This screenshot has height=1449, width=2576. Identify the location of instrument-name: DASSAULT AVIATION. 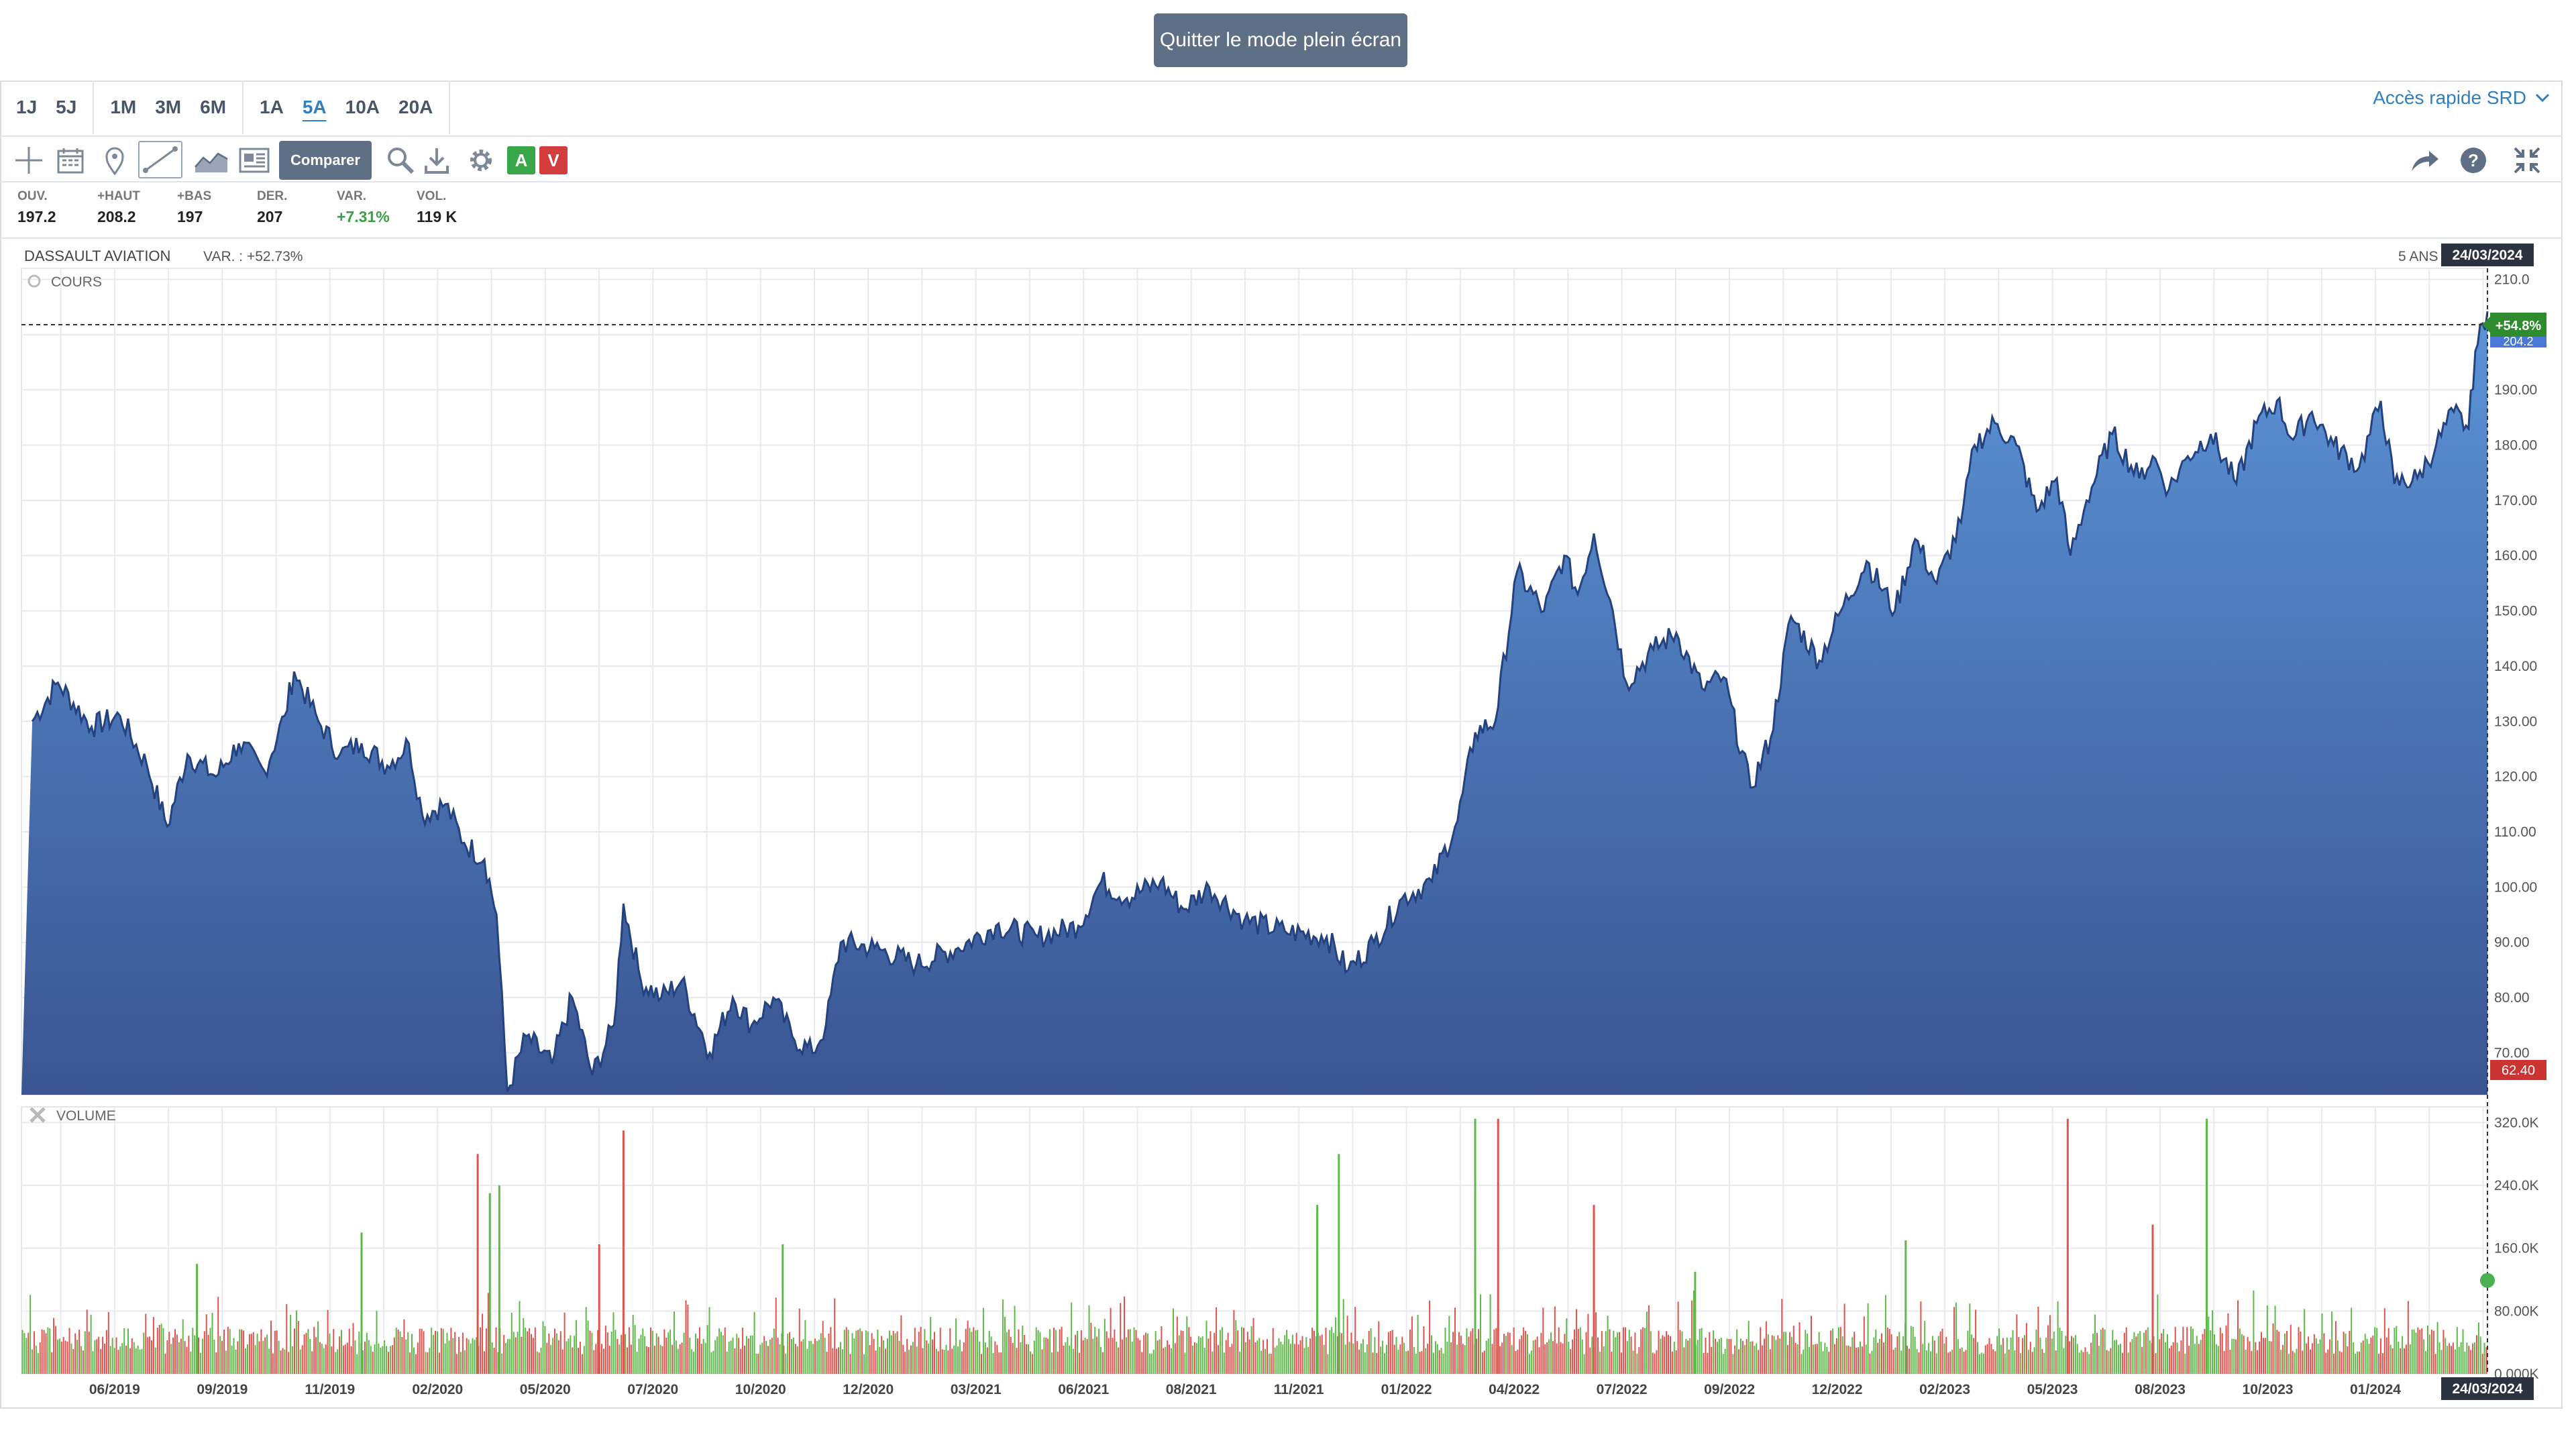
(97, 256).